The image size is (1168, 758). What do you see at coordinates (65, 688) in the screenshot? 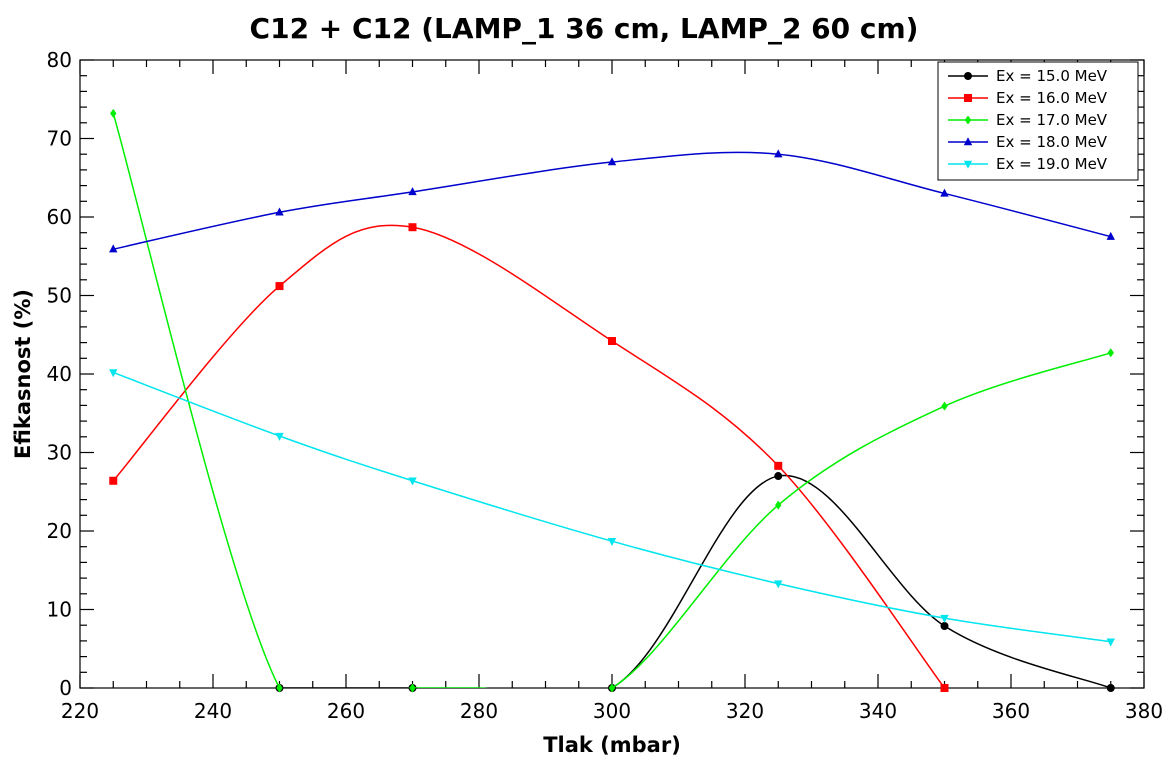
I see `y-tick-label: 0` at bounding box center [65, 688].